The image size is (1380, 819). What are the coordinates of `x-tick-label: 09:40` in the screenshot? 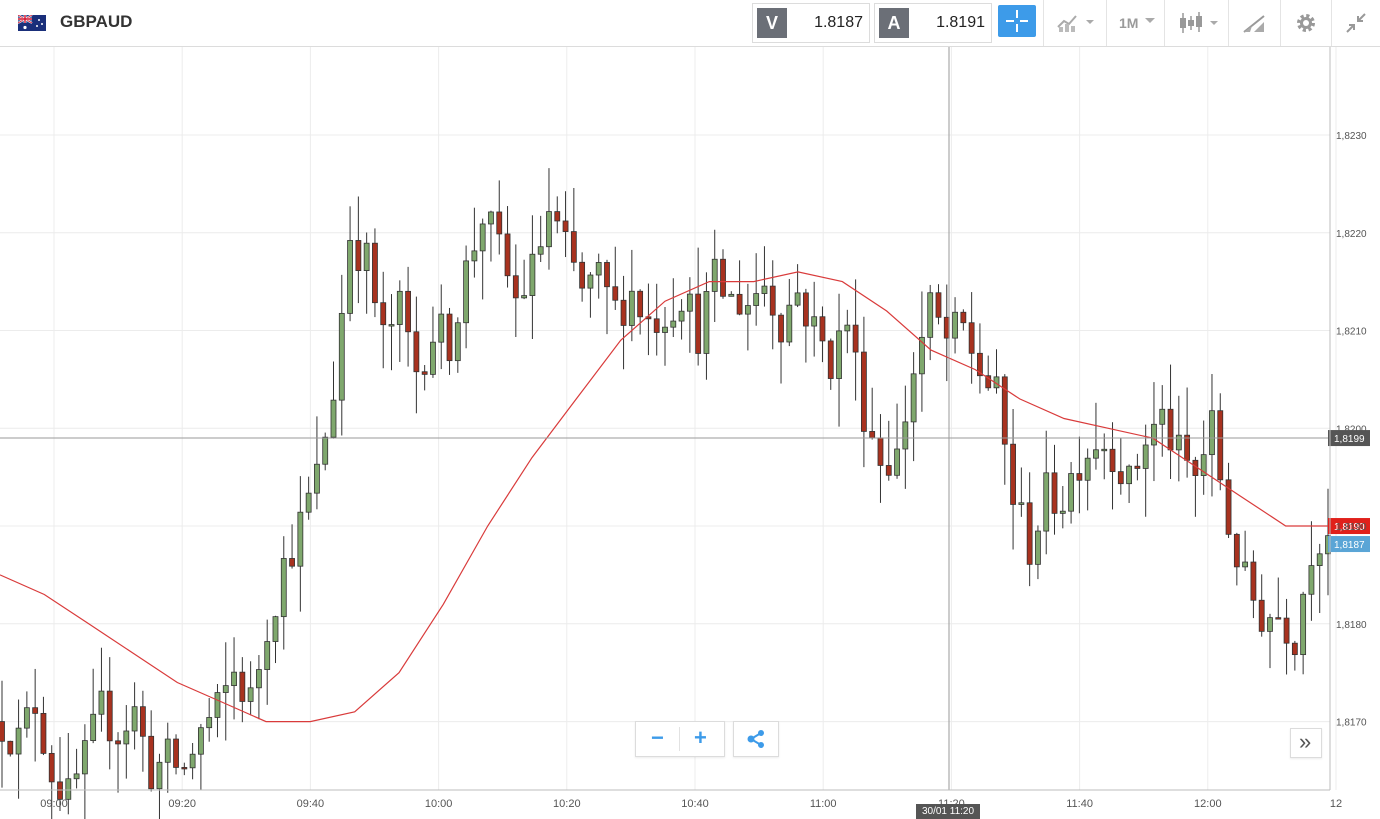 It's located at (311, 804).